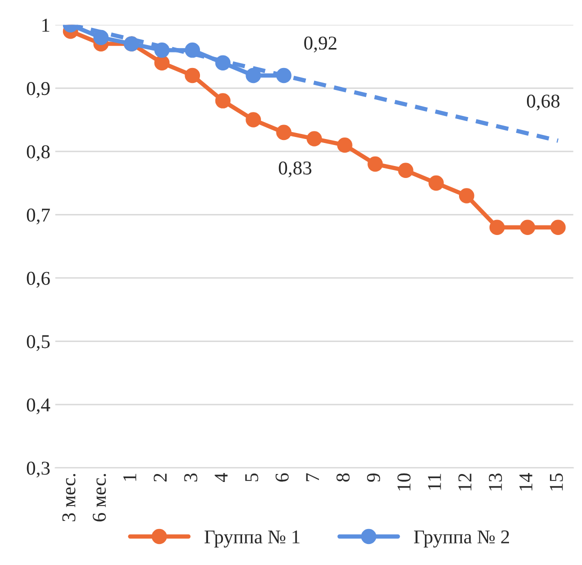 The height and width of the screenshot is (565, 582). What do you see at coordinates (465, 482) in the screenshot?
I see `x-tick-label: 12` at bounding box center [465, 482].